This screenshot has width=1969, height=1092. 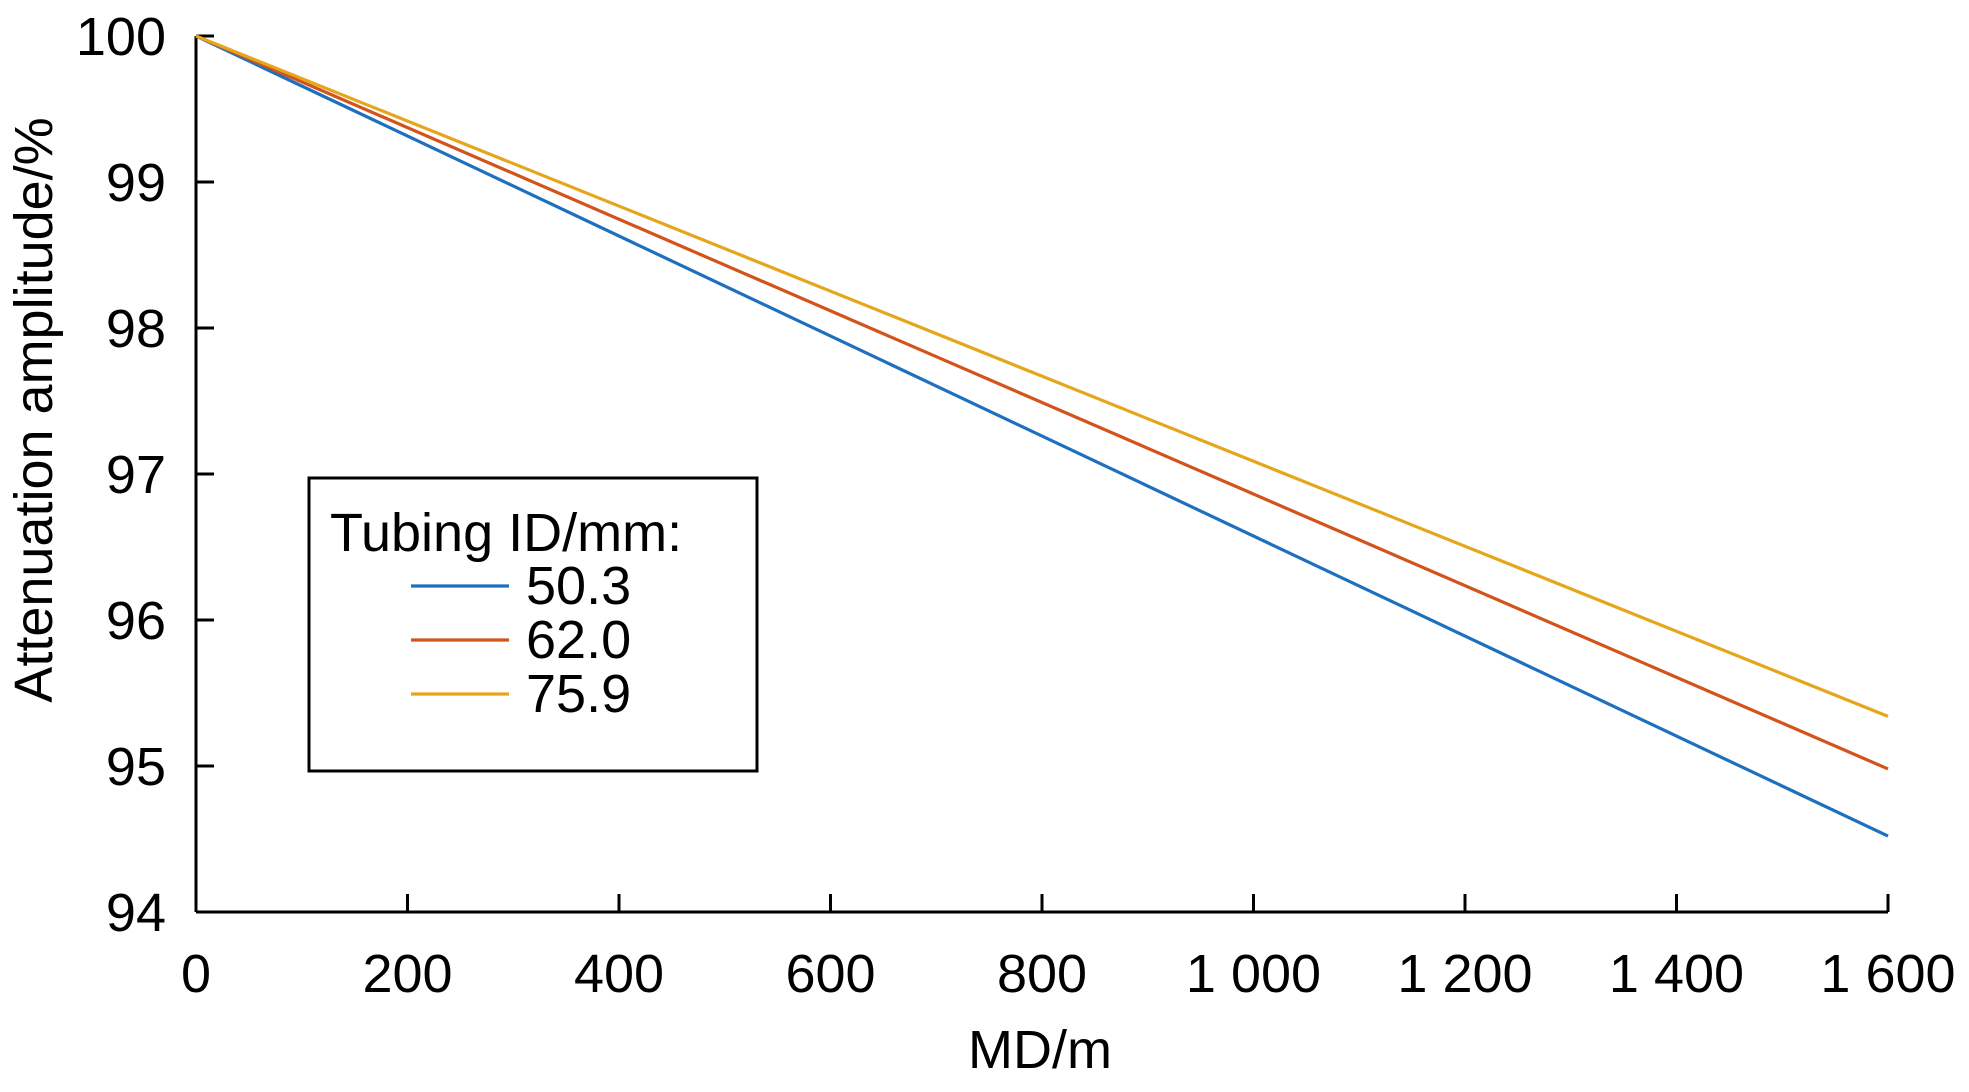 What do you see at coordinates (830, 974) in the screenshot?
I see `x-tick-label: 600` at bounding box center [830, 974].